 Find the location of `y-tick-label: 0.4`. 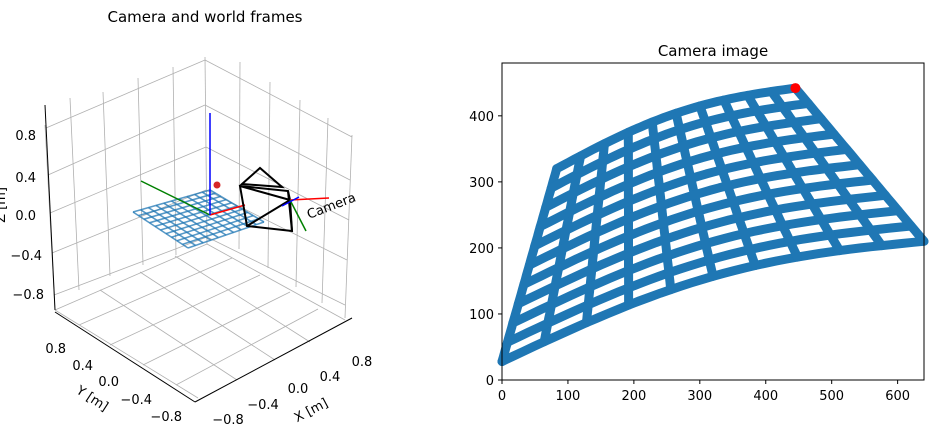

y-tick-label: 0.4 is located at coordinates (82, 366).